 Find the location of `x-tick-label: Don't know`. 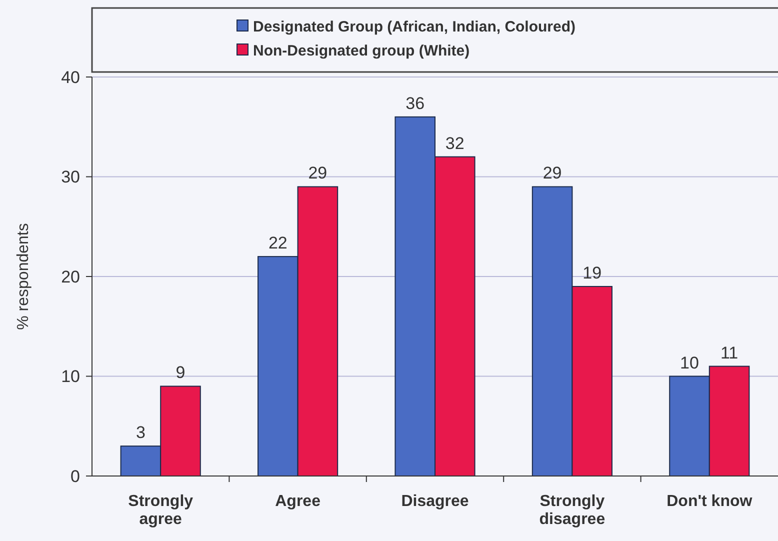

x-tick-label: Don't know is located at coordinates (709, 501).